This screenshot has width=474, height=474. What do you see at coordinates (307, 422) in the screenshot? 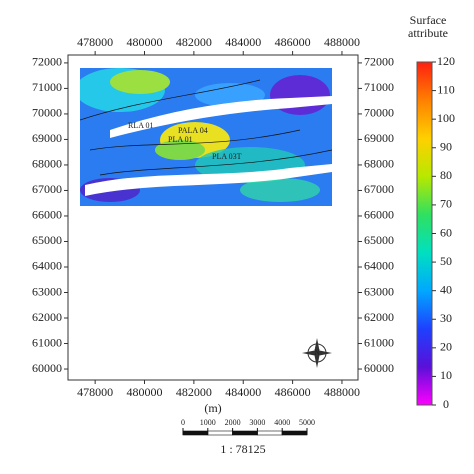
I see `scale-tick-label: 5000` at bounding box center [307, 422].